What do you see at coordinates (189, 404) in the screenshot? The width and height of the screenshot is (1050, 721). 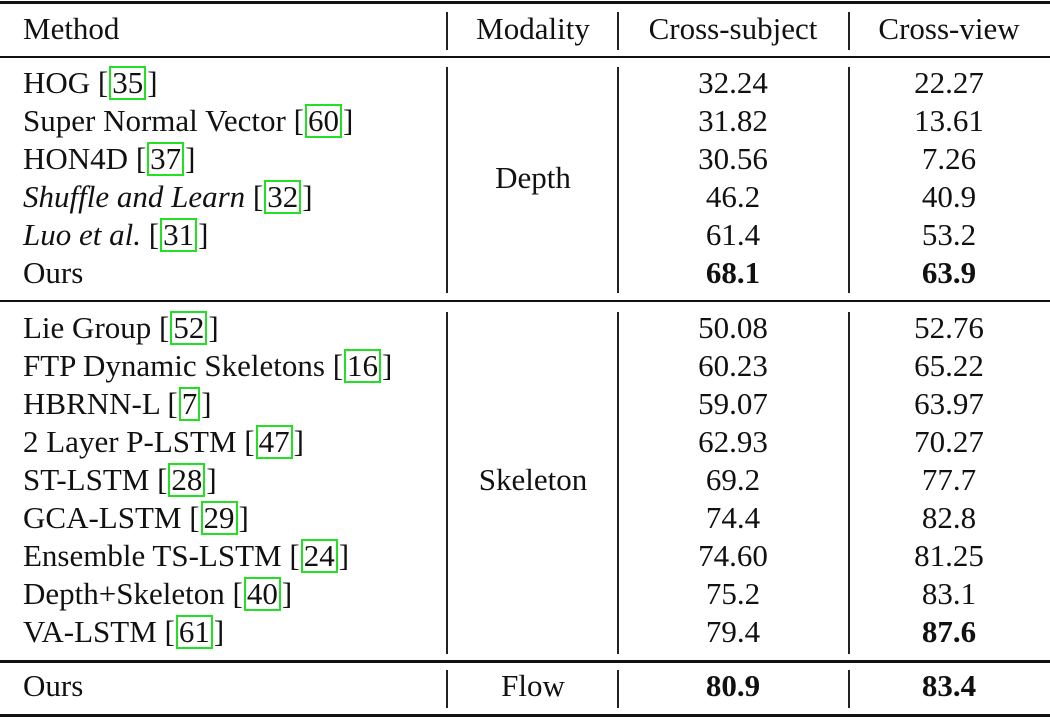 I see `citation-link: 7` at bounding box center [189, 404].